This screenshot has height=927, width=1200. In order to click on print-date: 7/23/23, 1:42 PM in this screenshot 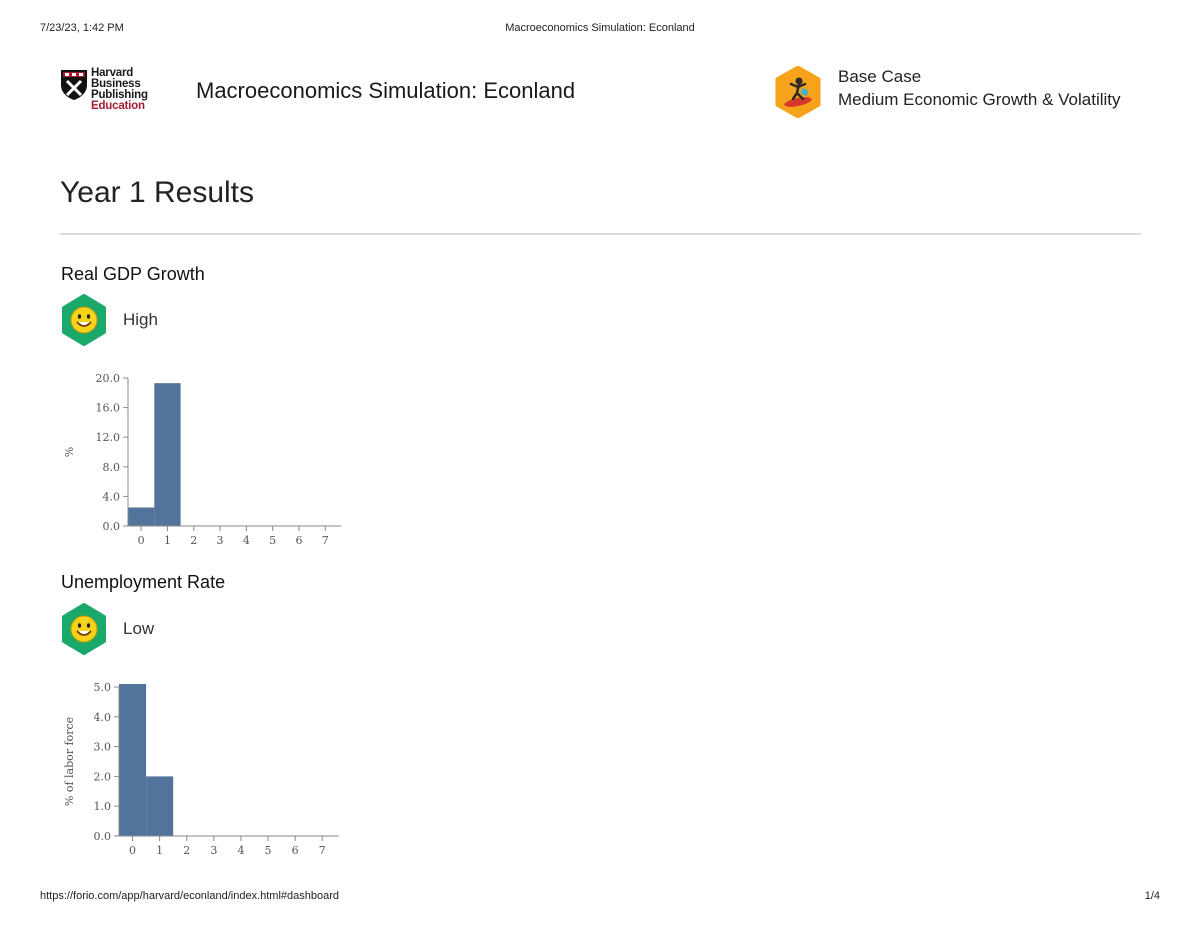, I will do `click(82, 28)`.